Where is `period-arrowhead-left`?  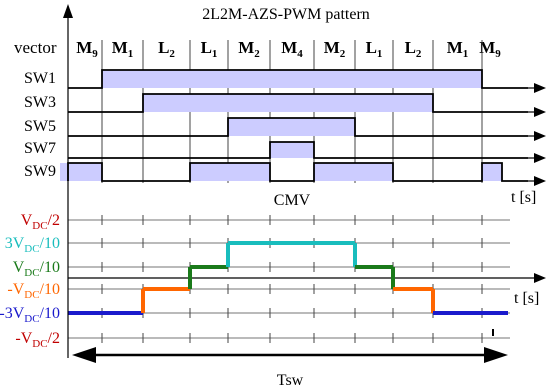
period-arrowhead-left is located at coordinates (84, 355).